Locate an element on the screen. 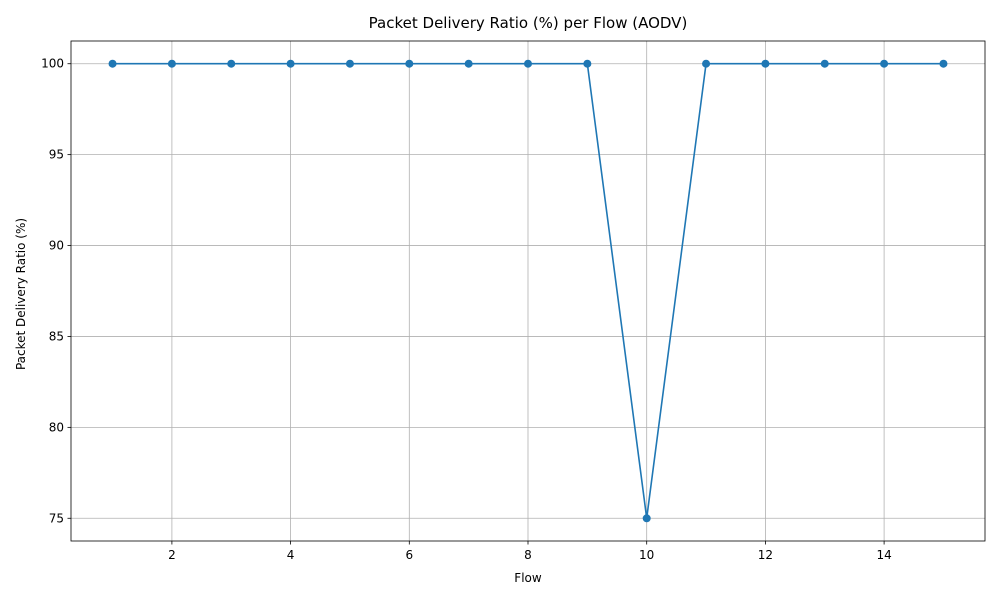 The height and width of the screenshot is (600, 1000). x-tick-label: 6 is located at coordinates (409, 555).